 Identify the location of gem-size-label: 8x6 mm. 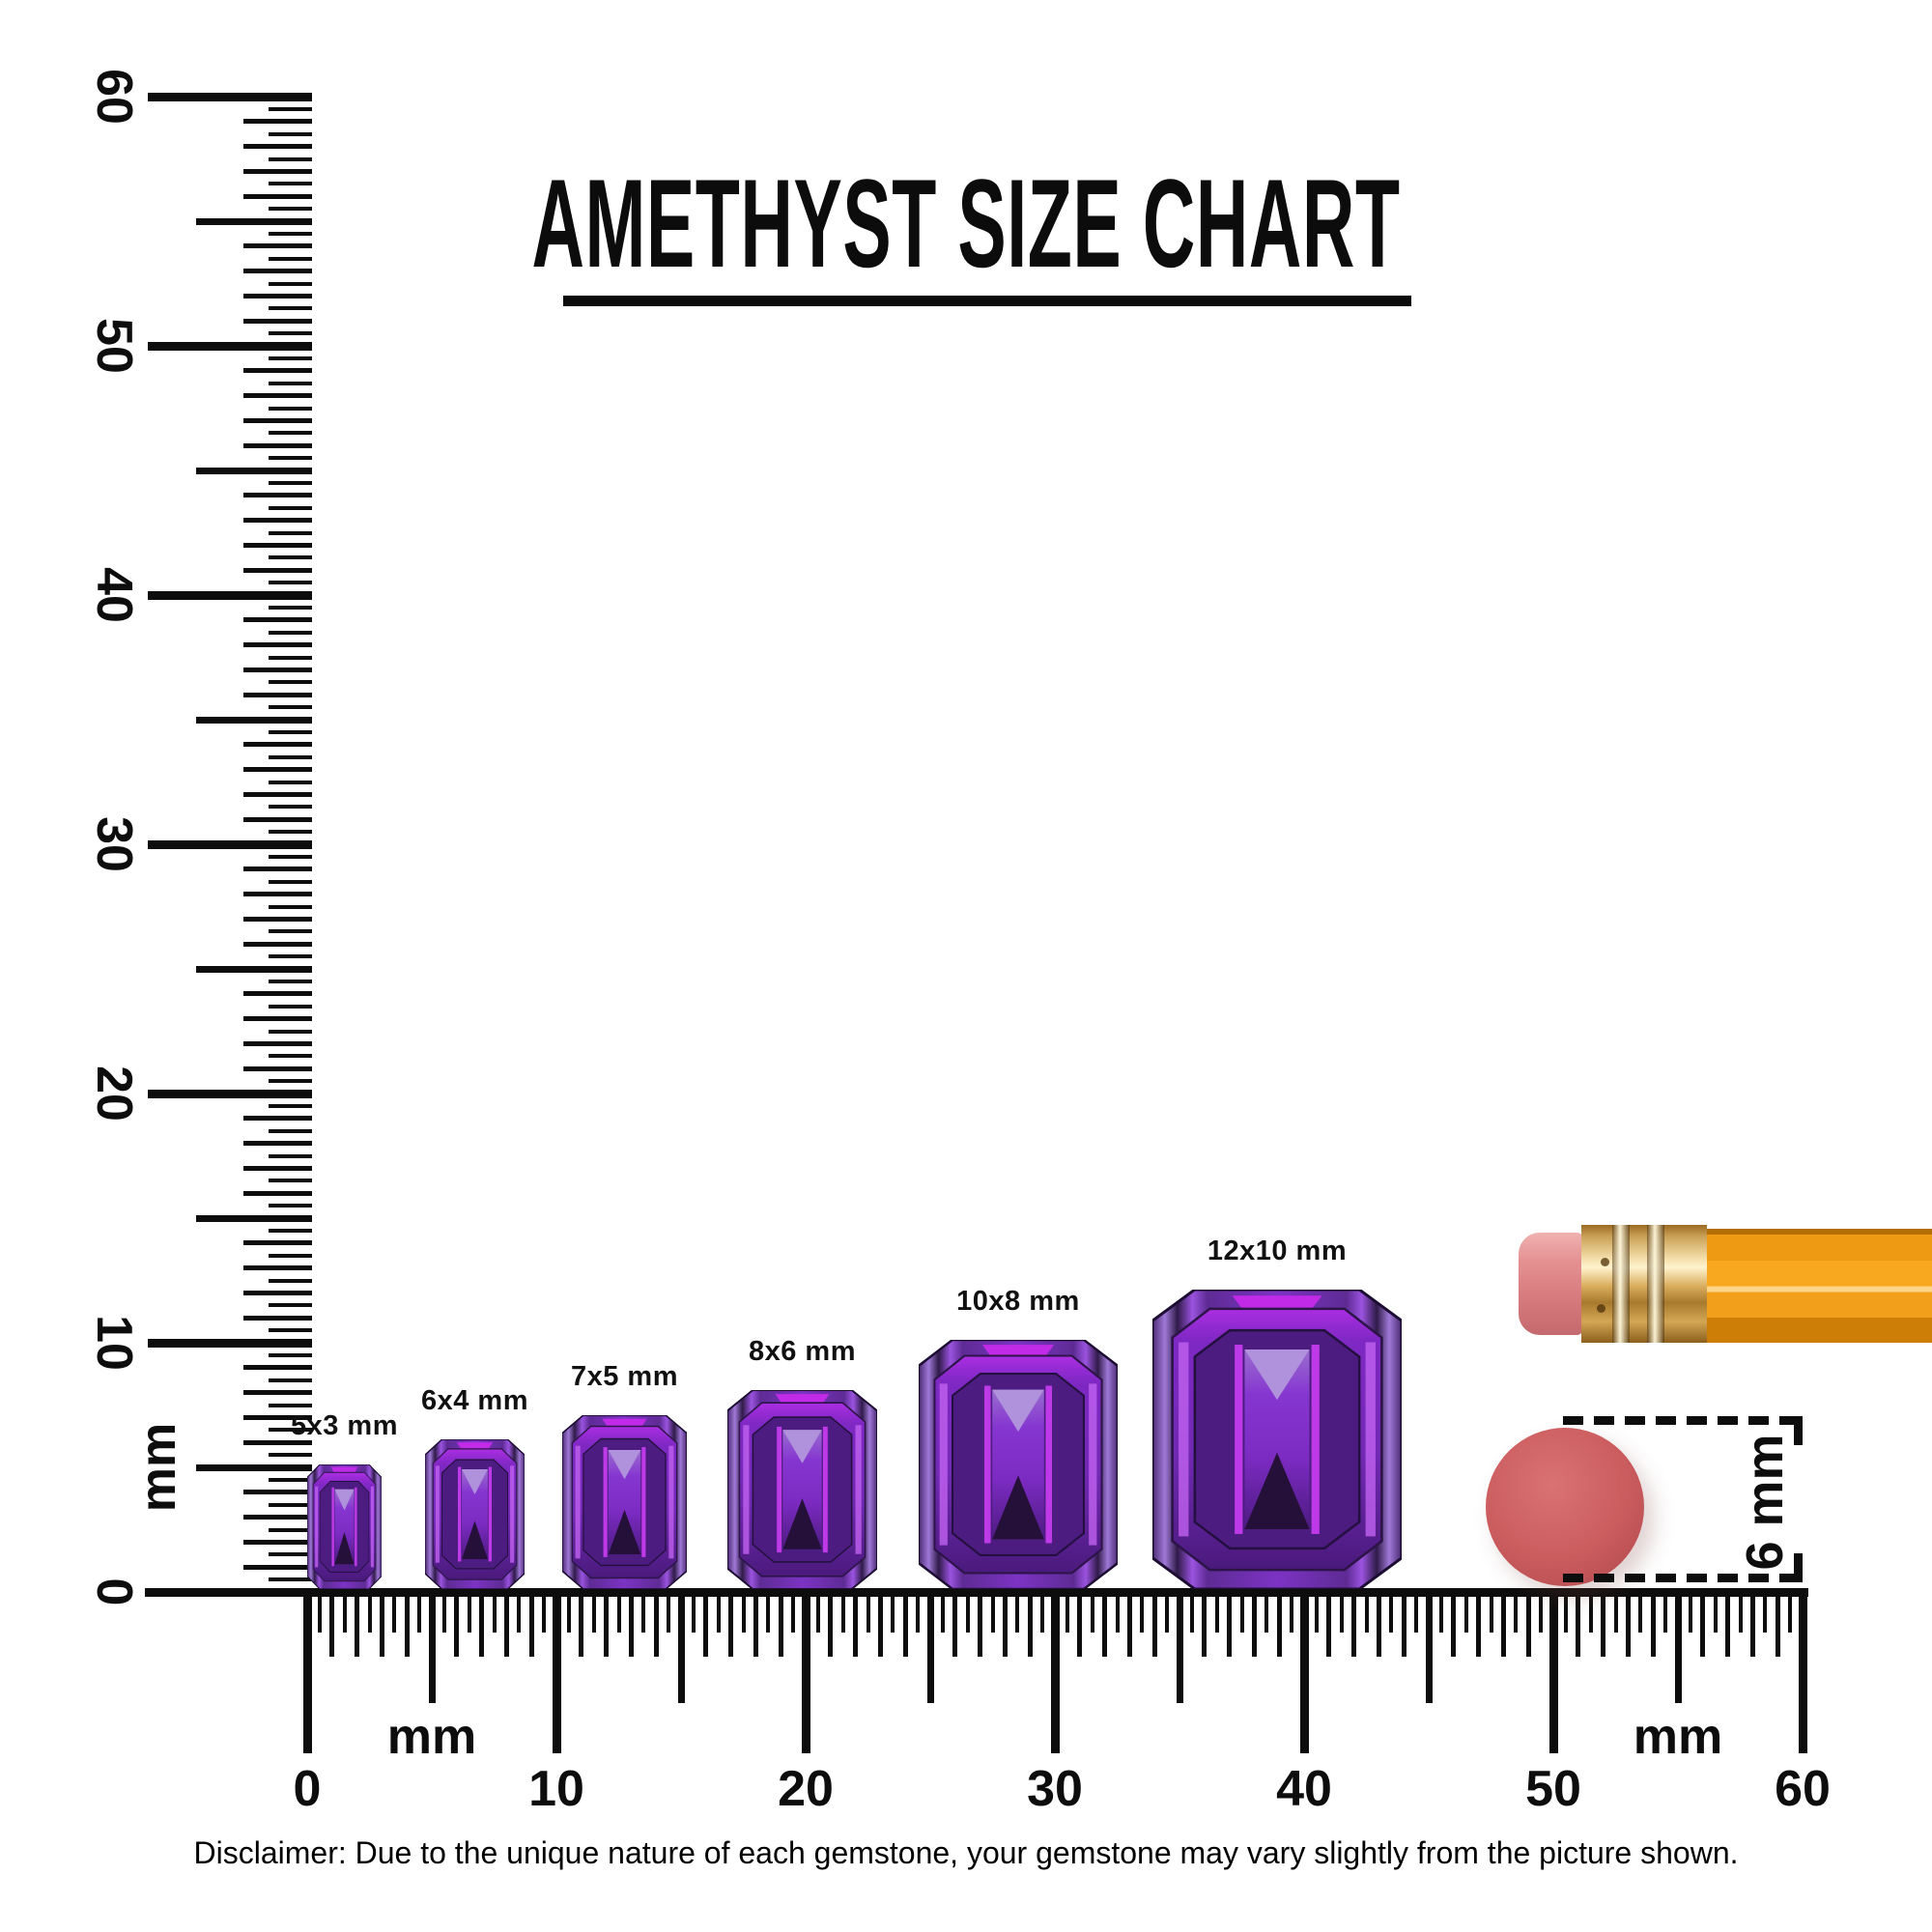
(802, 1351).